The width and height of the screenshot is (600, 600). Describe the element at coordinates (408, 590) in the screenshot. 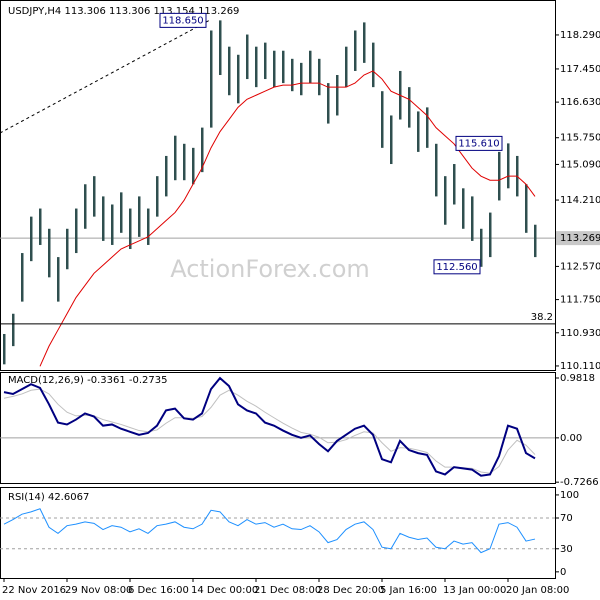

I see `x-tick-label: 5 Jan 16:00` at that location.